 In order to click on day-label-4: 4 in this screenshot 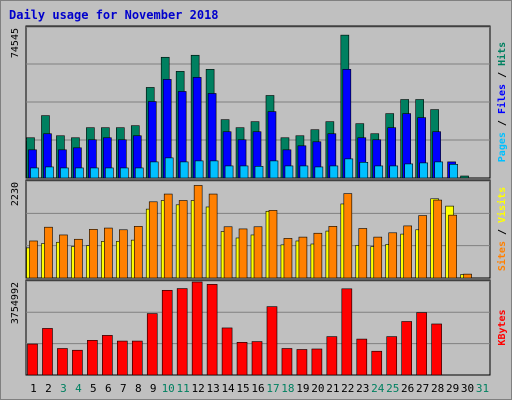, I will do `click(78, 388)`.